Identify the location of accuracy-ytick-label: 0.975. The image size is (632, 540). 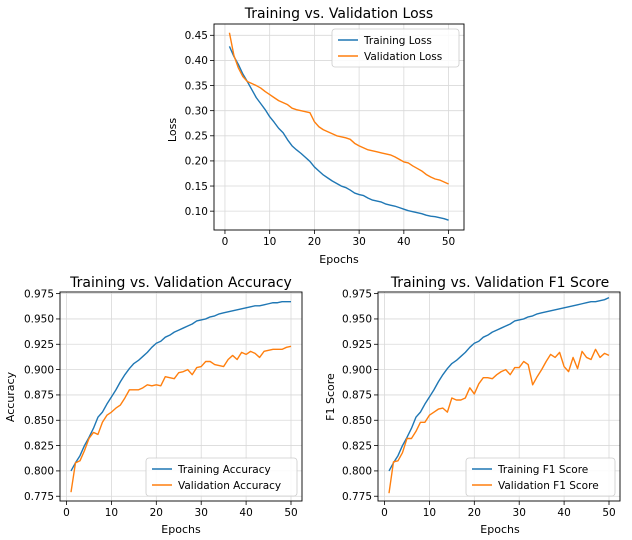
(39, 294).